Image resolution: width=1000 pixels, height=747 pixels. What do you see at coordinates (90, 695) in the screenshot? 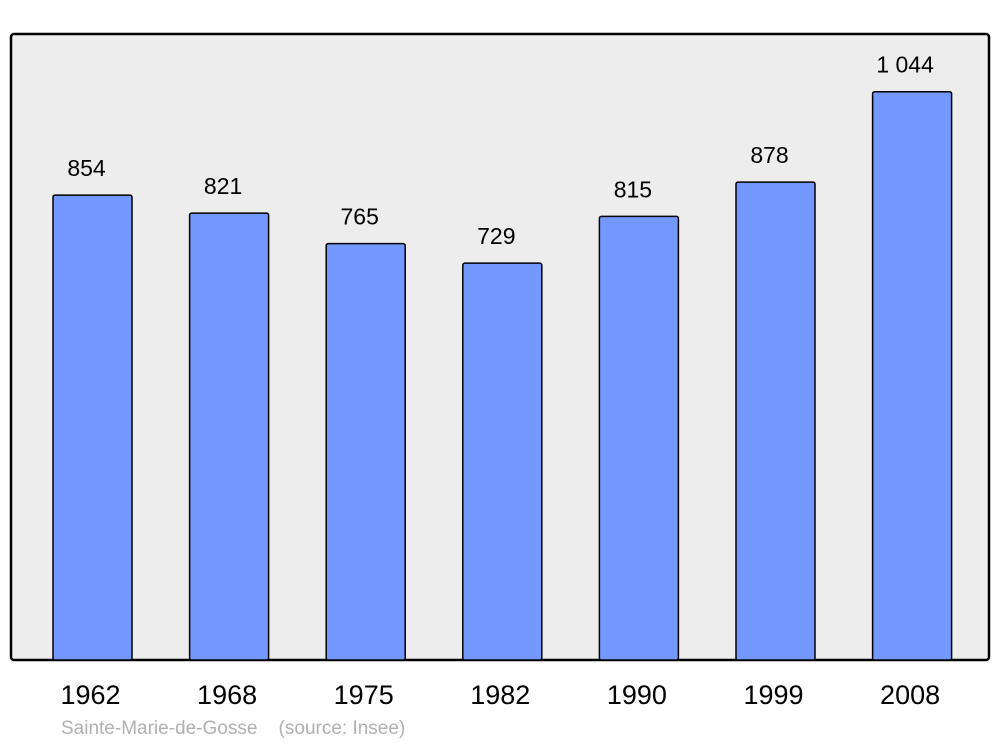
I see `x-tick-label: 1962` at bounding box center [90, 695].